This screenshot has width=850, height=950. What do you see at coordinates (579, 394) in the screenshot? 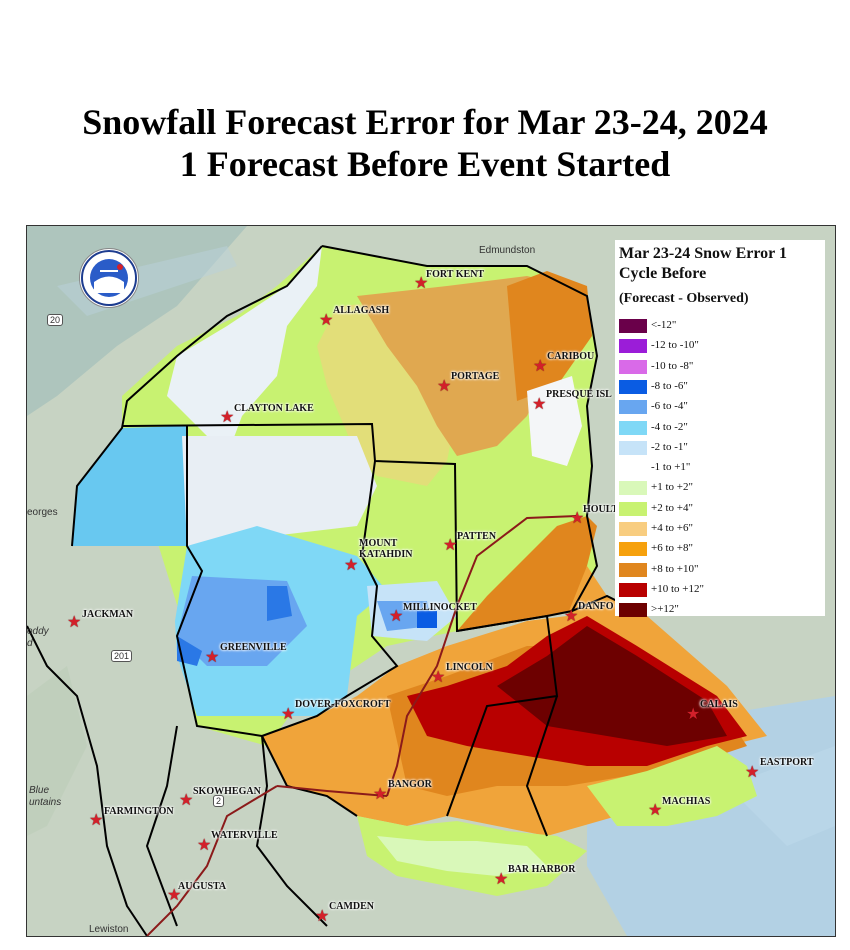
I see `city-label-presque-isle: PRESQUE ISL` at bounding box center [579, 394].